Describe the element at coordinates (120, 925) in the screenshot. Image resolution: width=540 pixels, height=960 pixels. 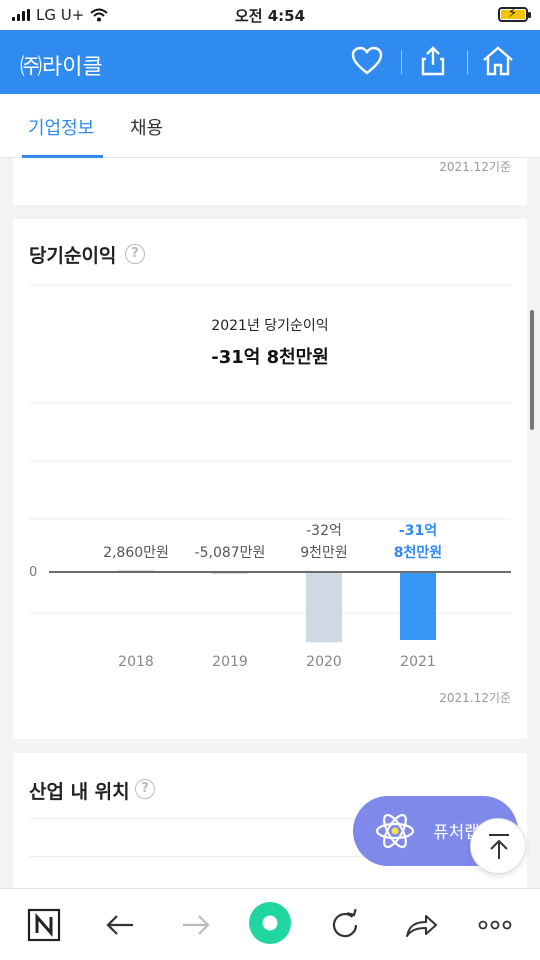
I see `back-icon` at that location.